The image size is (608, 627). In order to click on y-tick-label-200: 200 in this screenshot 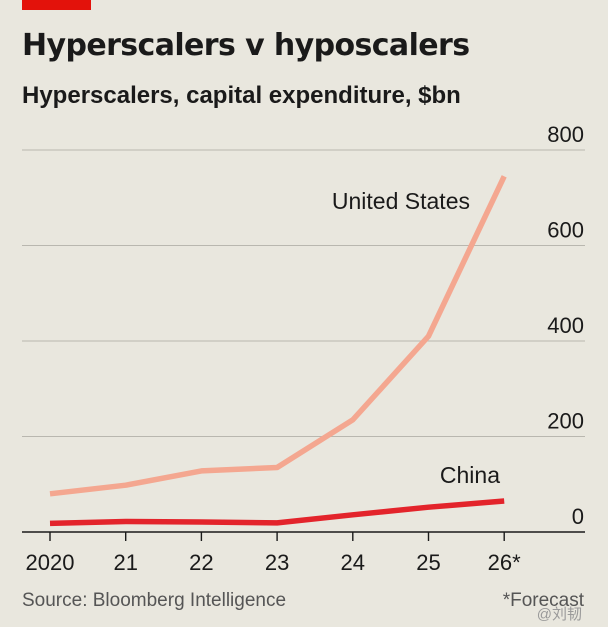, I will do `click(565, 421)`.